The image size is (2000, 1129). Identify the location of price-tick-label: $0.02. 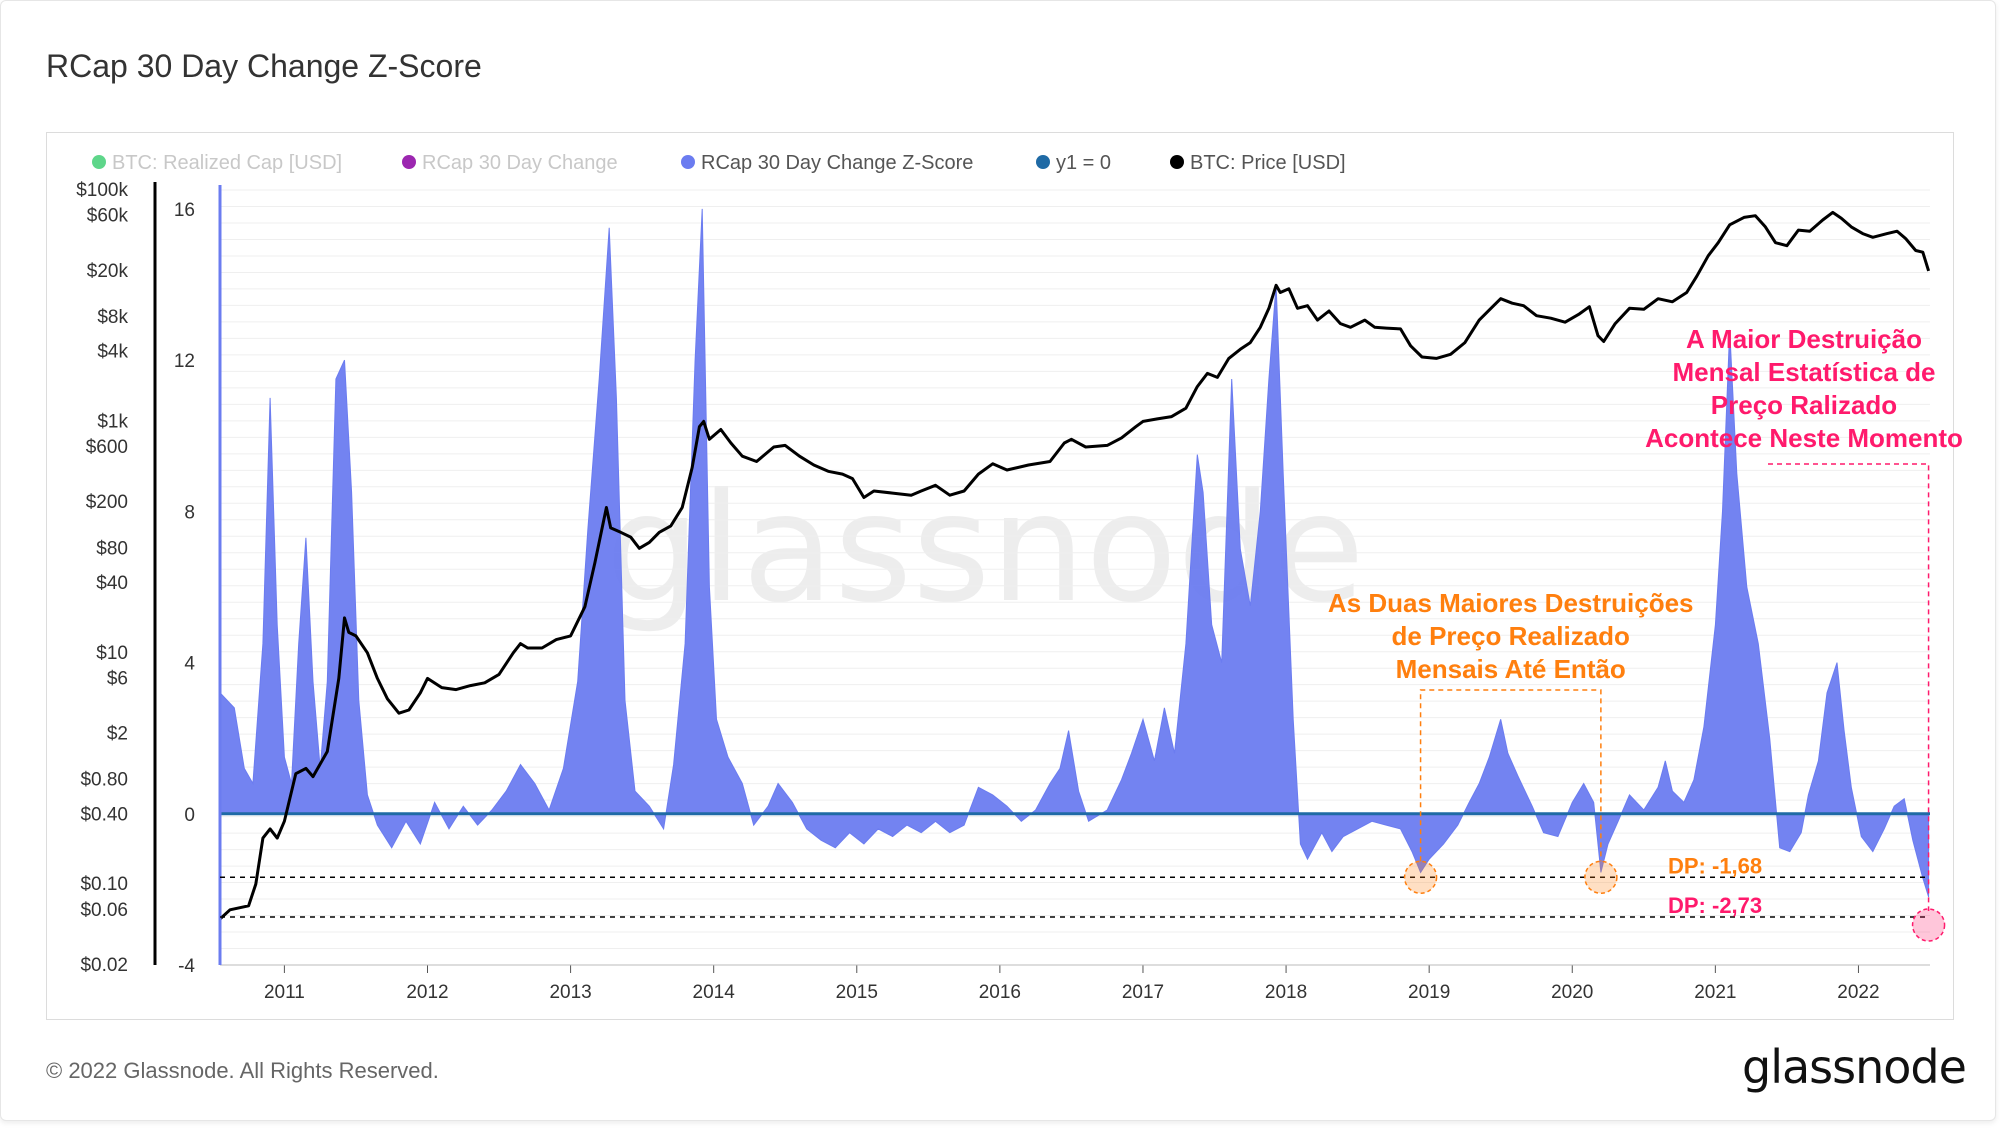
(104, 965).